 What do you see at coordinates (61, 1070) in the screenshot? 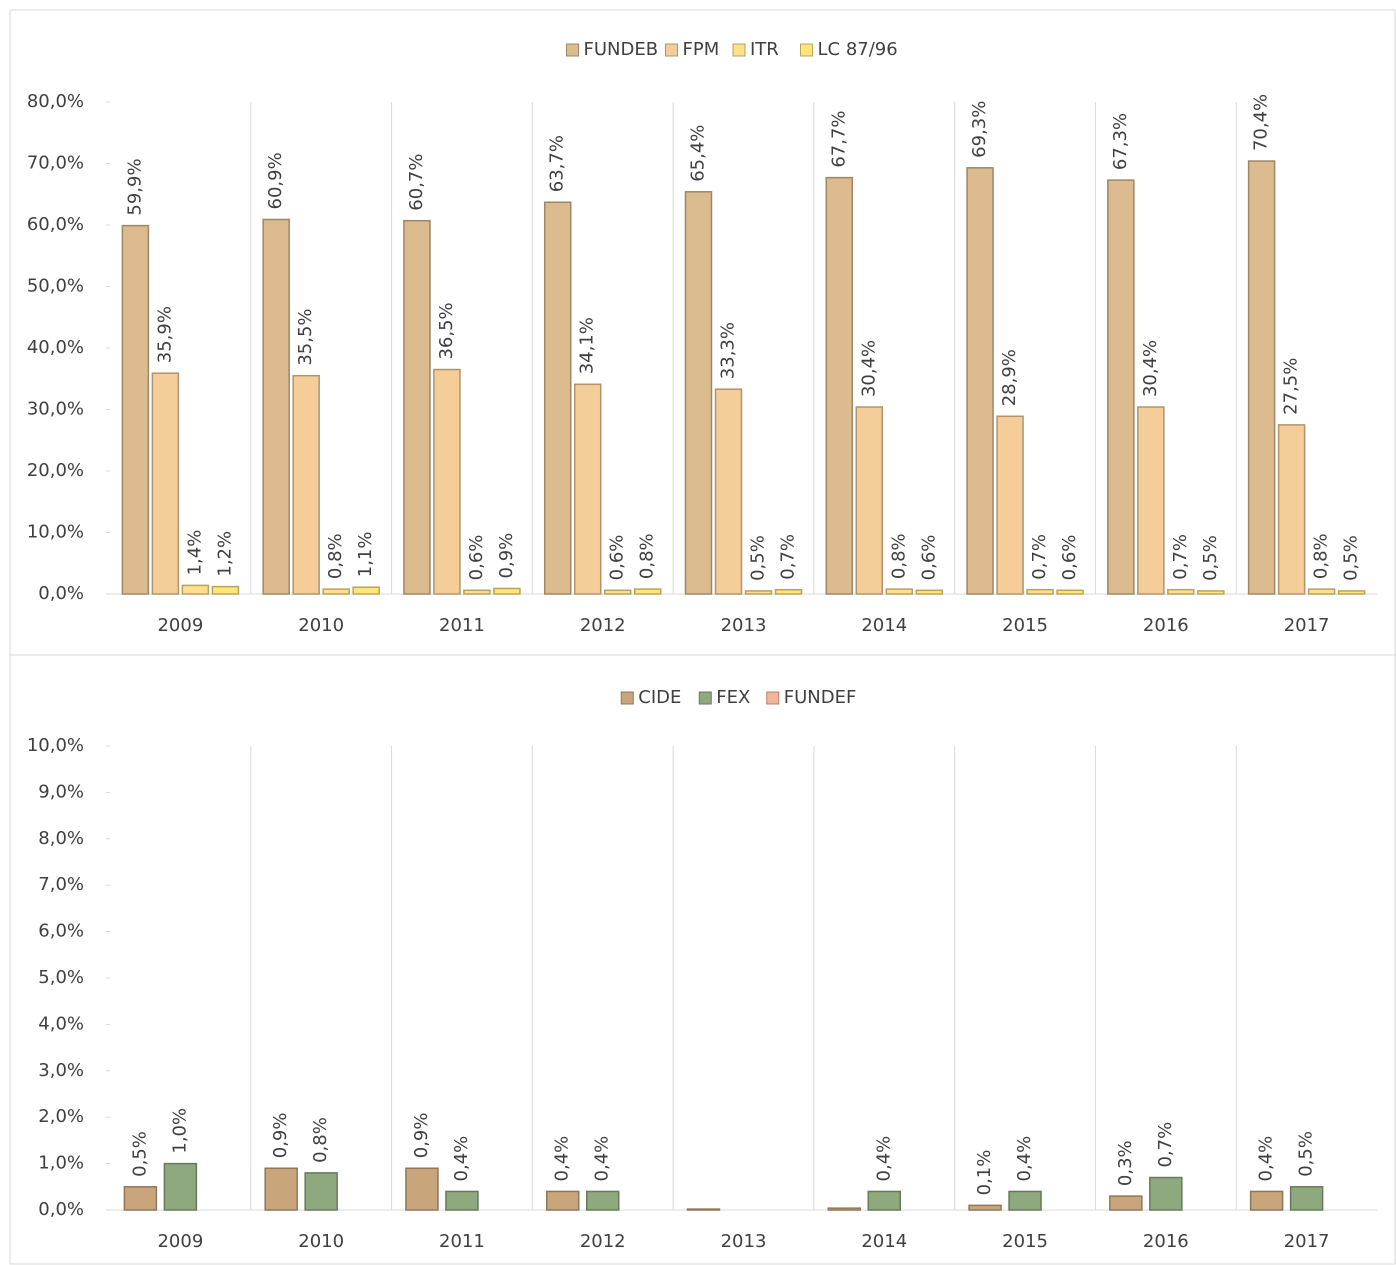
I see `y-tick-label: 3,0%` at bounding box center [61, 1070].